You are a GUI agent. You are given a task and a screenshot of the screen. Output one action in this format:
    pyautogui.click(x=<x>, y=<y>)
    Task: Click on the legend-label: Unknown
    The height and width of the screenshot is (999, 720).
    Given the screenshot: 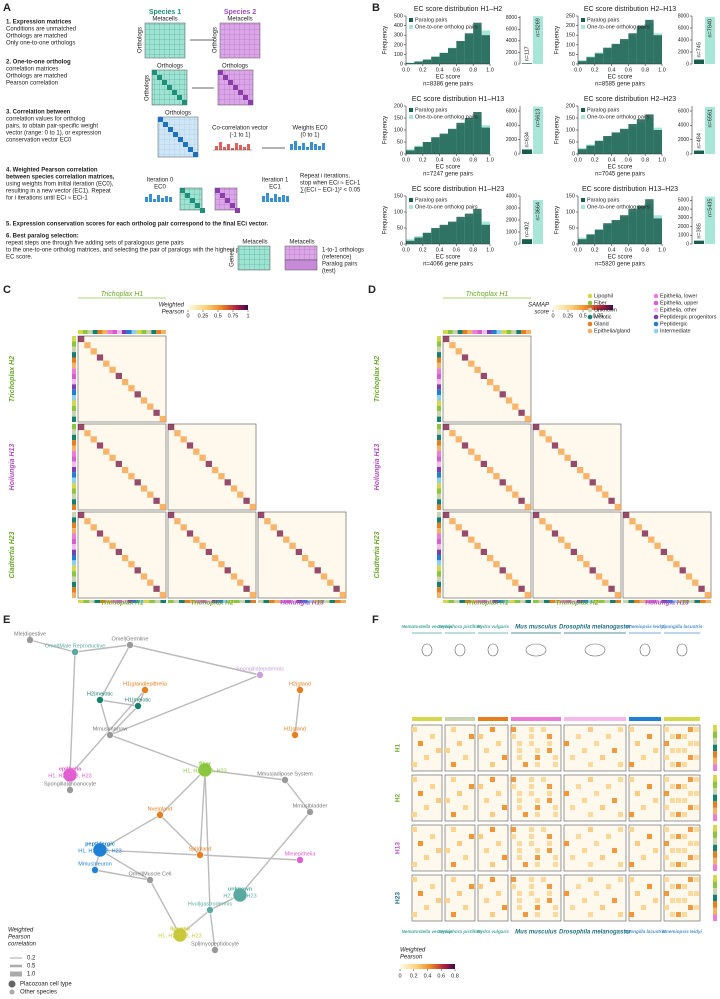 What is the action you would take?
    pyautogui.click(x=605, y=310)
    